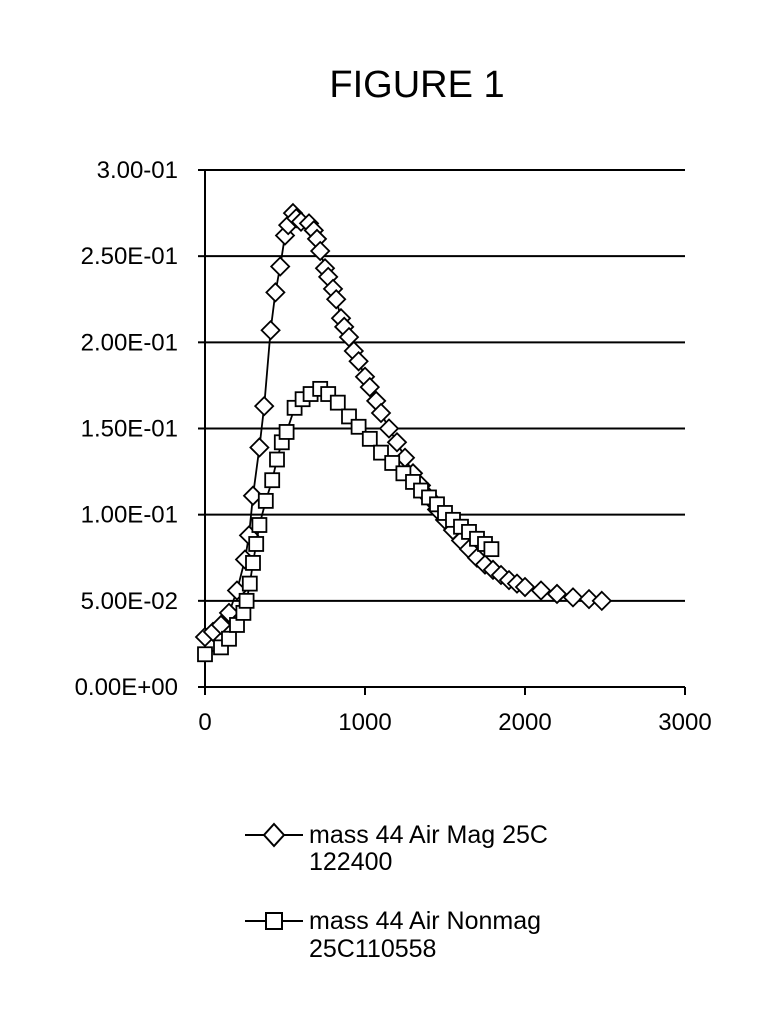 This screenshot has height=1024, width=777. I want to click on chart-title: FIGURE 1, so click(416, 85).